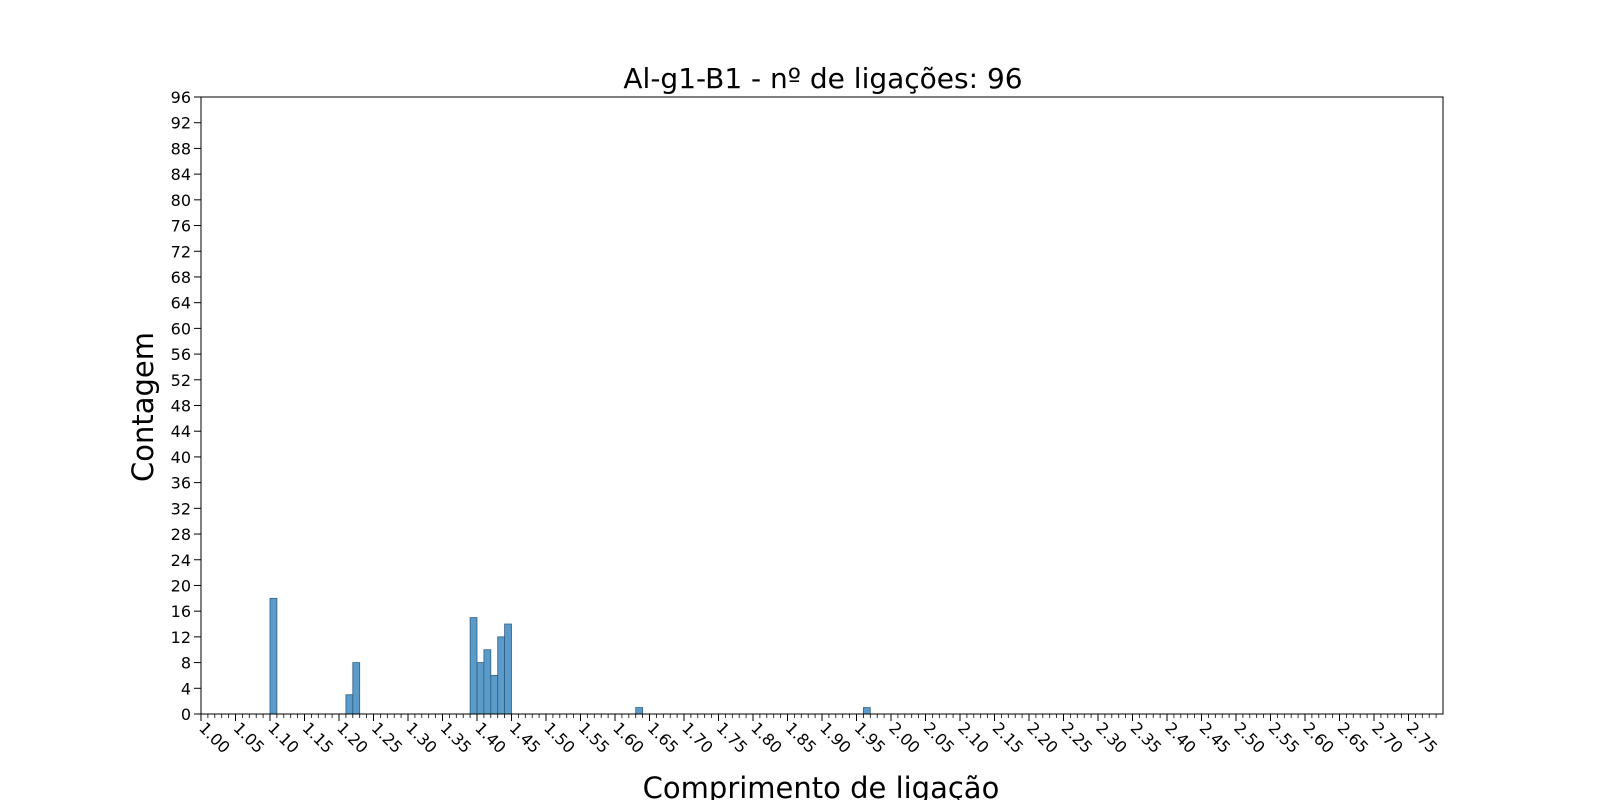  What do you see at coordinates (387, 737) in the screenshot?
I see `x-tick-label-5: 1.25` at bounding box center [387, 737].